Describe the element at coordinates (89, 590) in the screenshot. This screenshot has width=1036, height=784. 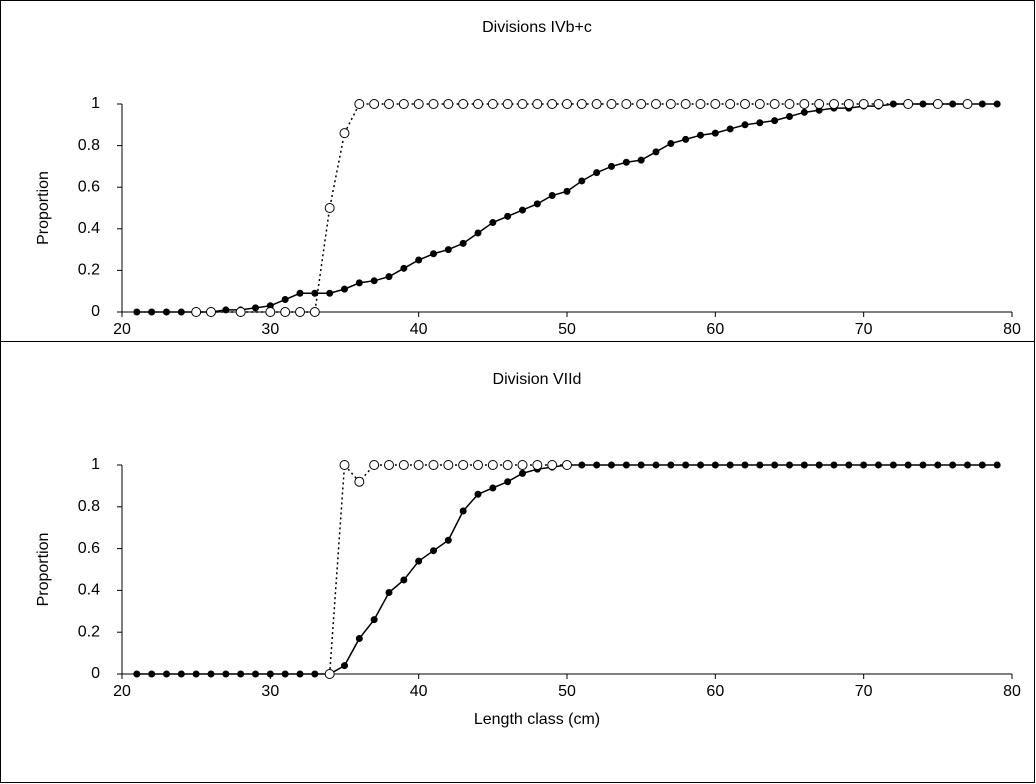
I see `y-tick-label: 0.4` at that location.